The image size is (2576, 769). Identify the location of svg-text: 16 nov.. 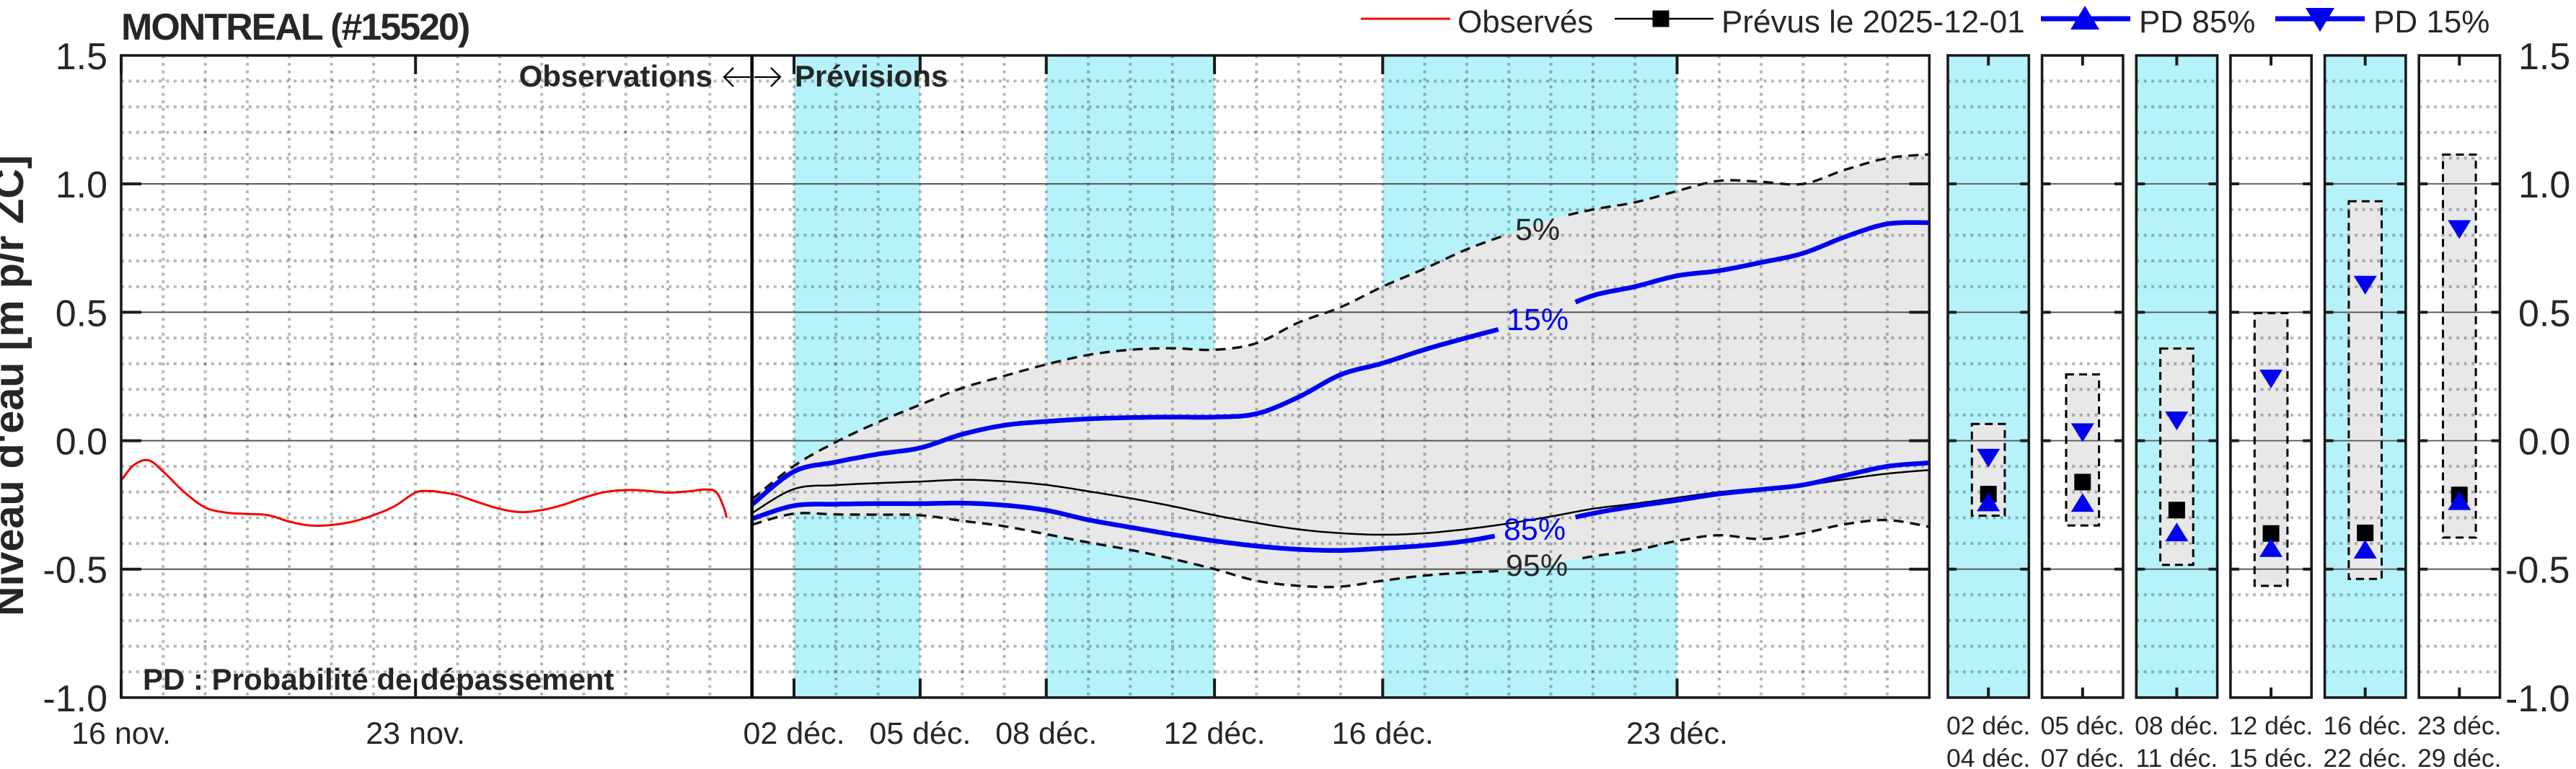
(121, 733).